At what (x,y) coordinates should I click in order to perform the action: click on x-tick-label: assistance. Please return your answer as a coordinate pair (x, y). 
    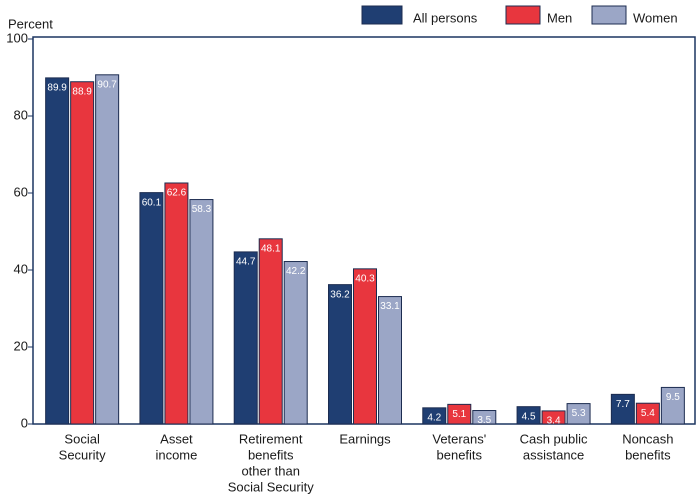
    Looking at the image, I should click on (553, 454).